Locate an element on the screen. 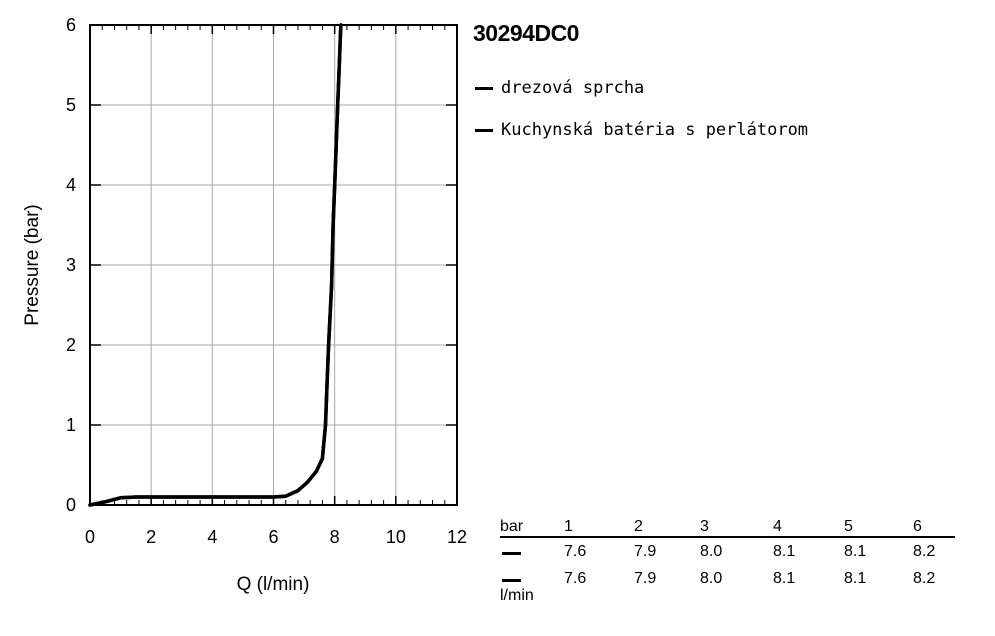 The width and height of the screenshot is (995, 636). y-tick-label: 0 is located at coordinates (71, 505).